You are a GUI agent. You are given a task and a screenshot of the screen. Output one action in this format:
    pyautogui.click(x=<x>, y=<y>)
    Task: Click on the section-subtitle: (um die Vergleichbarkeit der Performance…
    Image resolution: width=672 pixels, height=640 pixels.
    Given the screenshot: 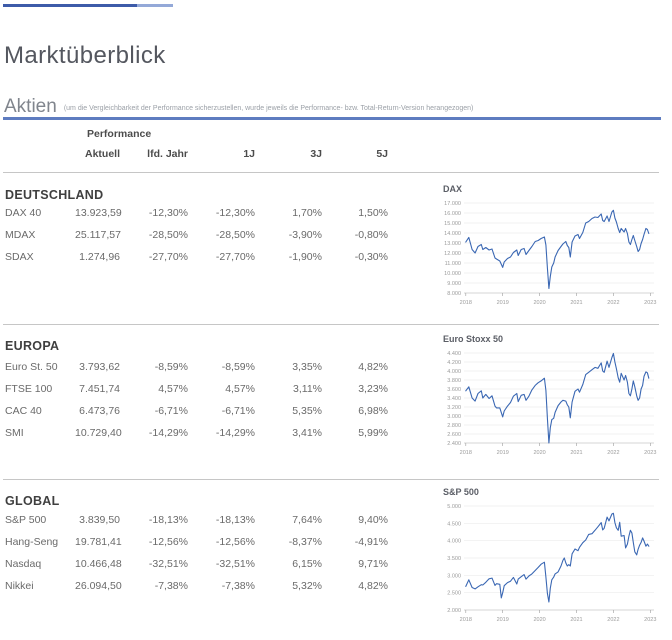 What is the action you would take?
    pyautogui.click(x=268, y=108)
    